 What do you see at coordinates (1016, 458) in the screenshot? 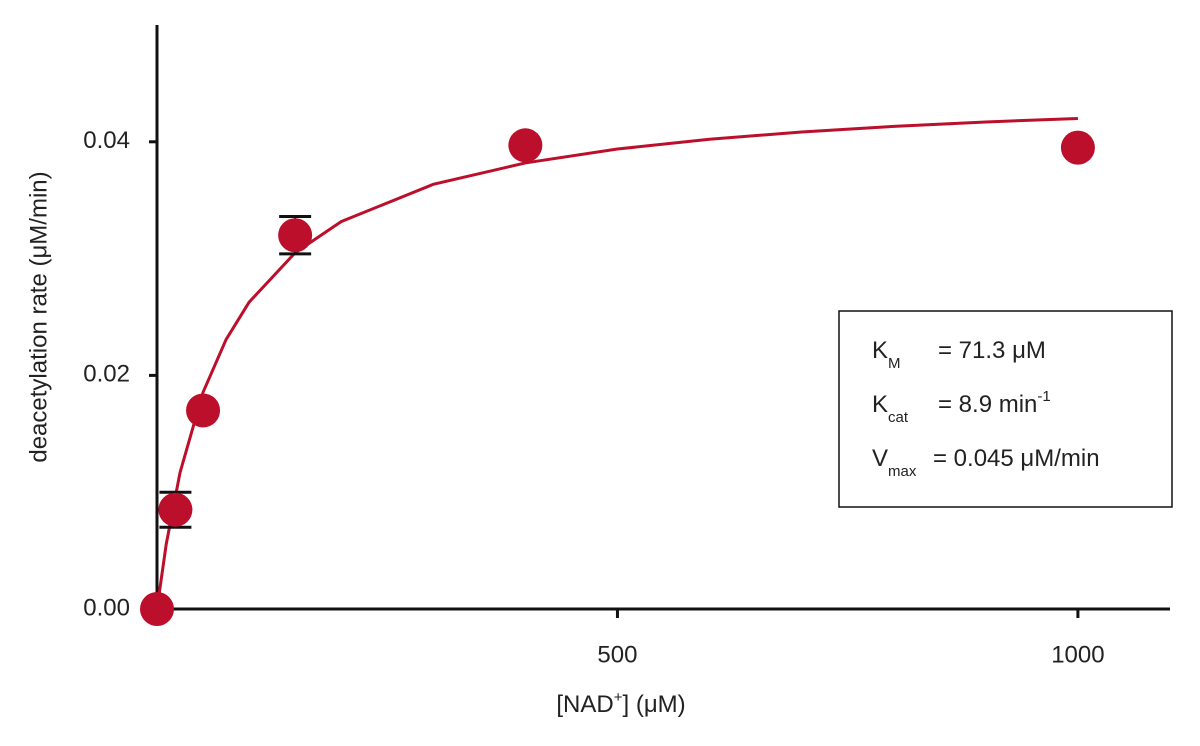
I see `annotation-value: = 0.045 μM/min` at bounding box center [1016, 458].